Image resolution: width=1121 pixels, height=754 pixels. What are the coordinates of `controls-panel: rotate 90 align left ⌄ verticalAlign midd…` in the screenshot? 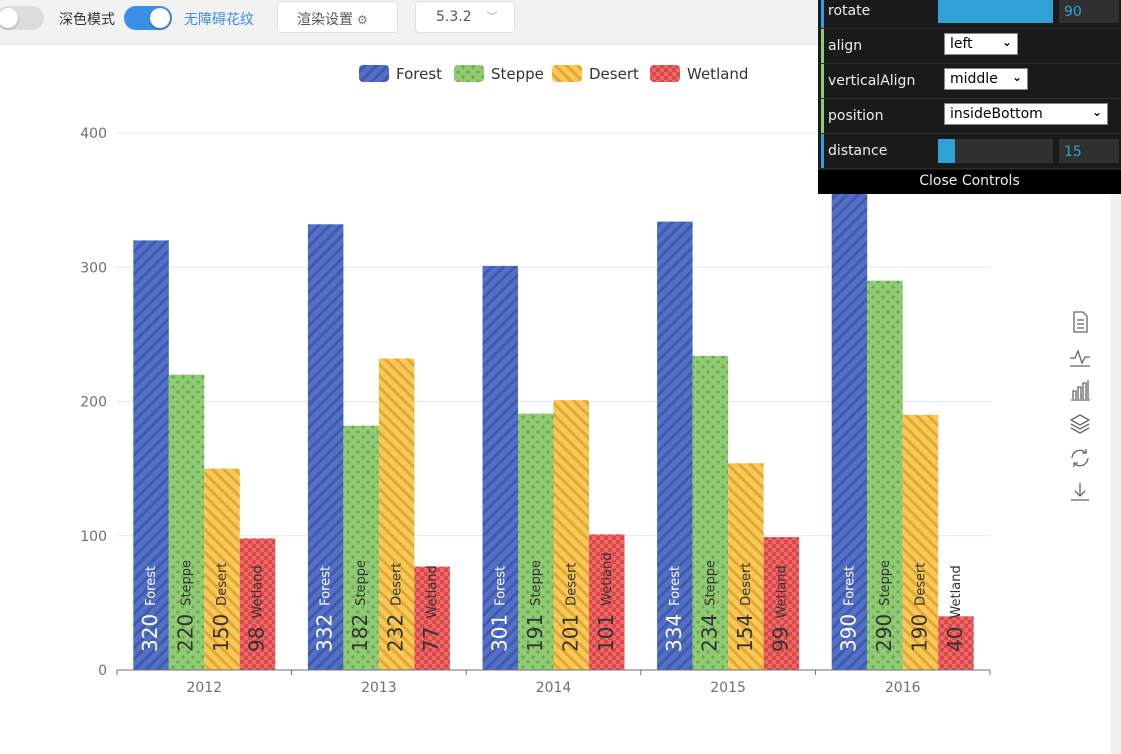 It's located at (969, 97).